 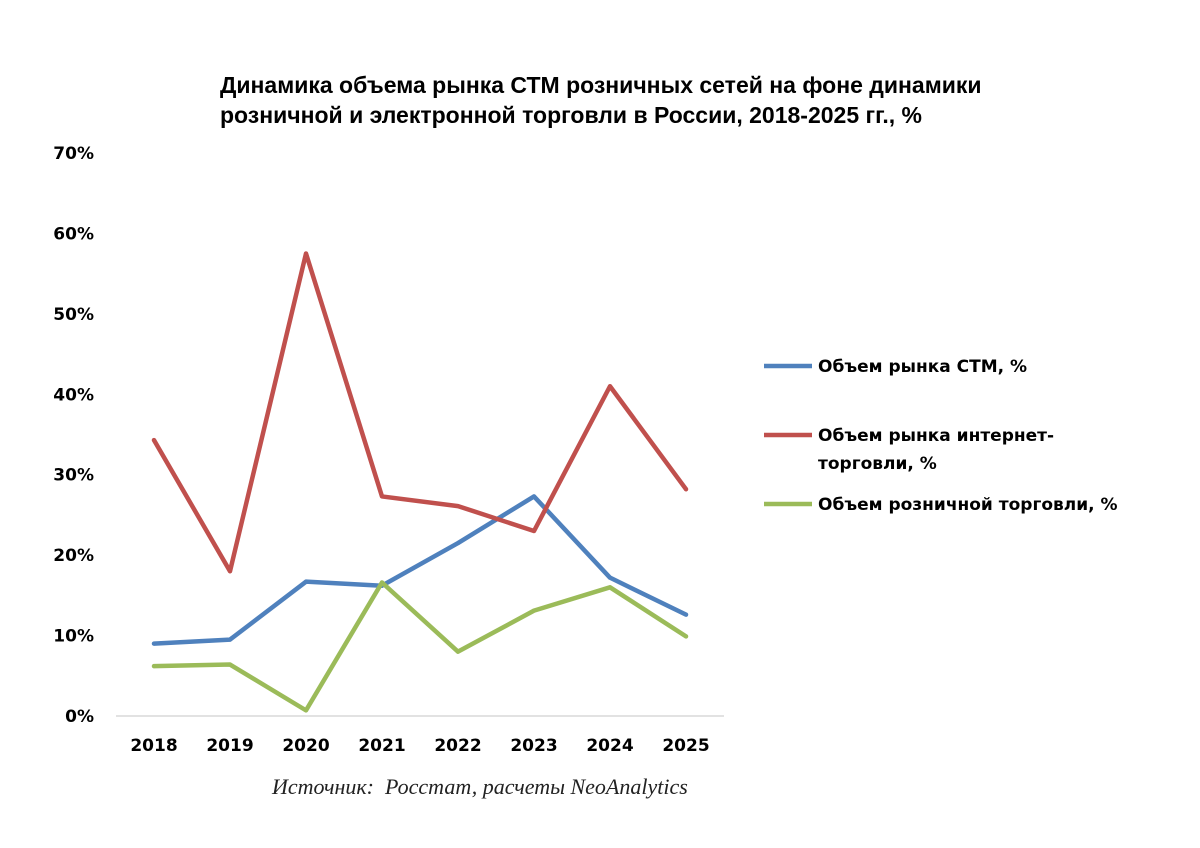 What do you see at coordinates (305, 746) in the screenshot?
I see `x-tick-label: 2020` at bounding box center [305, 746].